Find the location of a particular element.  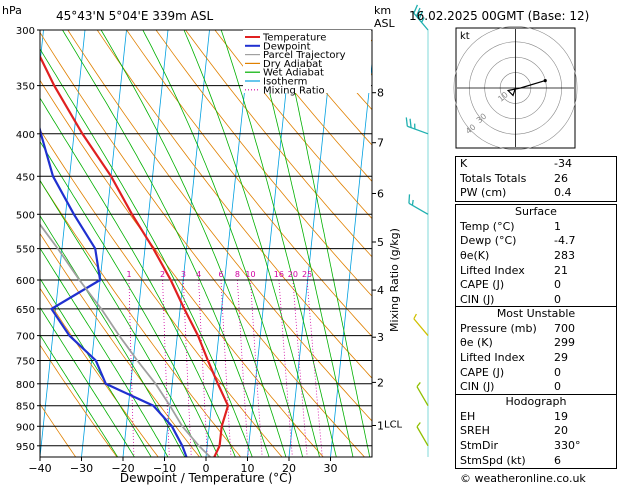

pressure-tick-label: 550 is located at coordinates (25, 250).